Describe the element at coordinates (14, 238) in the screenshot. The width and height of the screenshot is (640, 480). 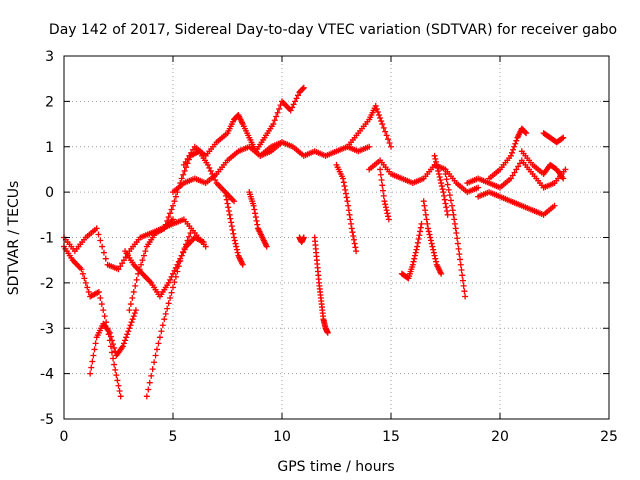
I see `y-axis-label: SDTVAR / TECUs` at that location.